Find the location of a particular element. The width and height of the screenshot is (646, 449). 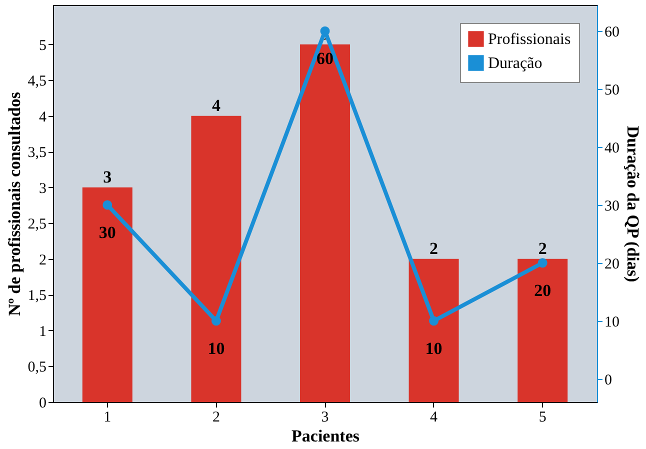

y-tick-label: 5 is located at coordinates (42, 46).